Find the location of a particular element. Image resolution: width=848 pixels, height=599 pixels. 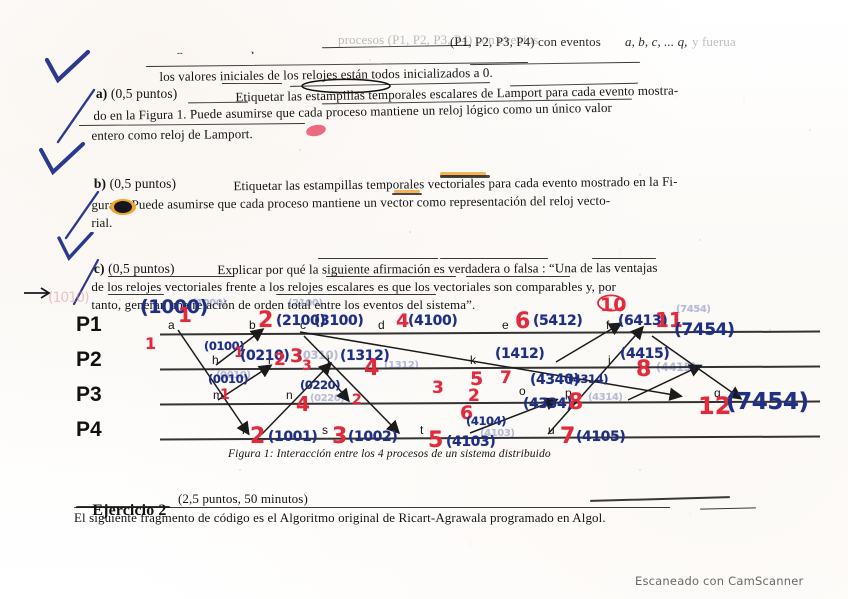

exercise2-points: (2,5 puntos, 50 minutos) is located at coordinates (243, 498).